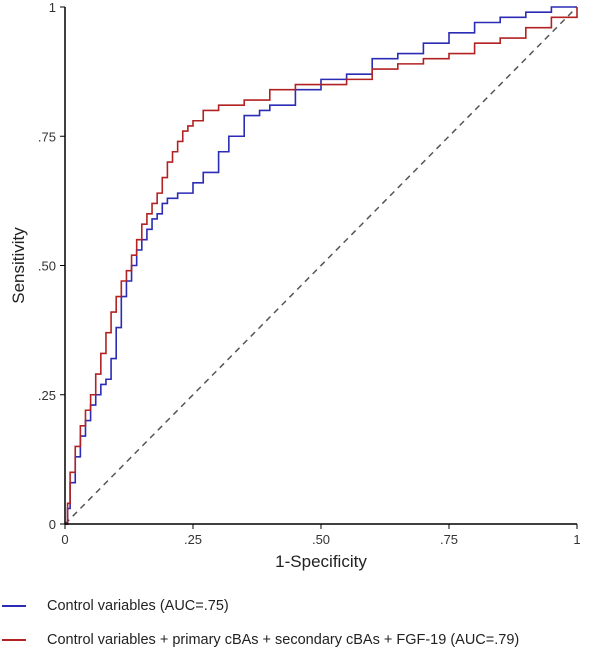  I want to click on legend-swatch-control, so click(14, 606).